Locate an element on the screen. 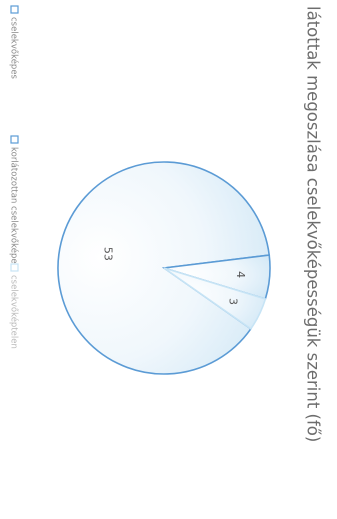  data-labels: 53 4 3 is located at coordinates (174, 276).